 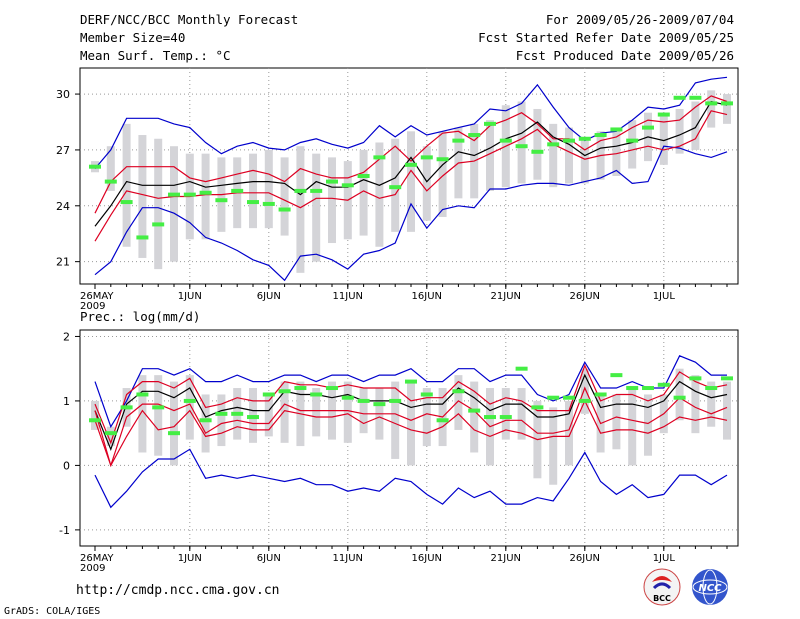 What do you see at coordinates (63, 206) in the screenshot?
I see `temperature-ylabel: 24` at bounding box center [63, 206].